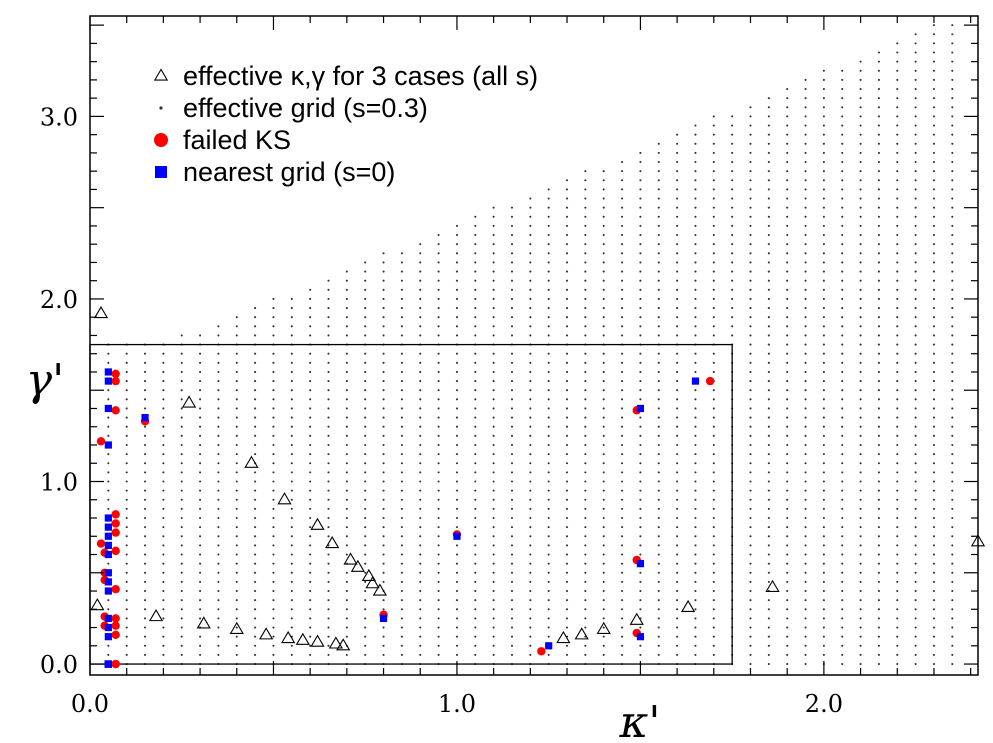  I want to click on triangle-marker, so click(581, 633).